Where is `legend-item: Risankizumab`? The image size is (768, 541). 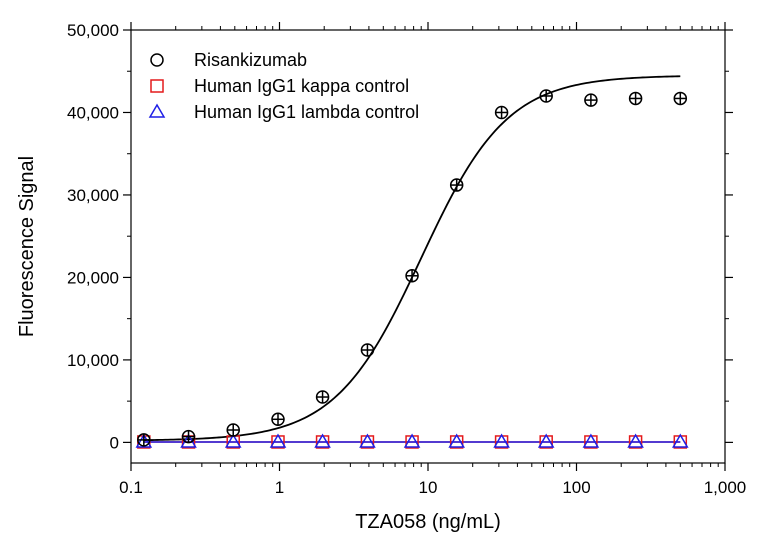 legend-item: Risankizumab is located at coordinates (228, 60).